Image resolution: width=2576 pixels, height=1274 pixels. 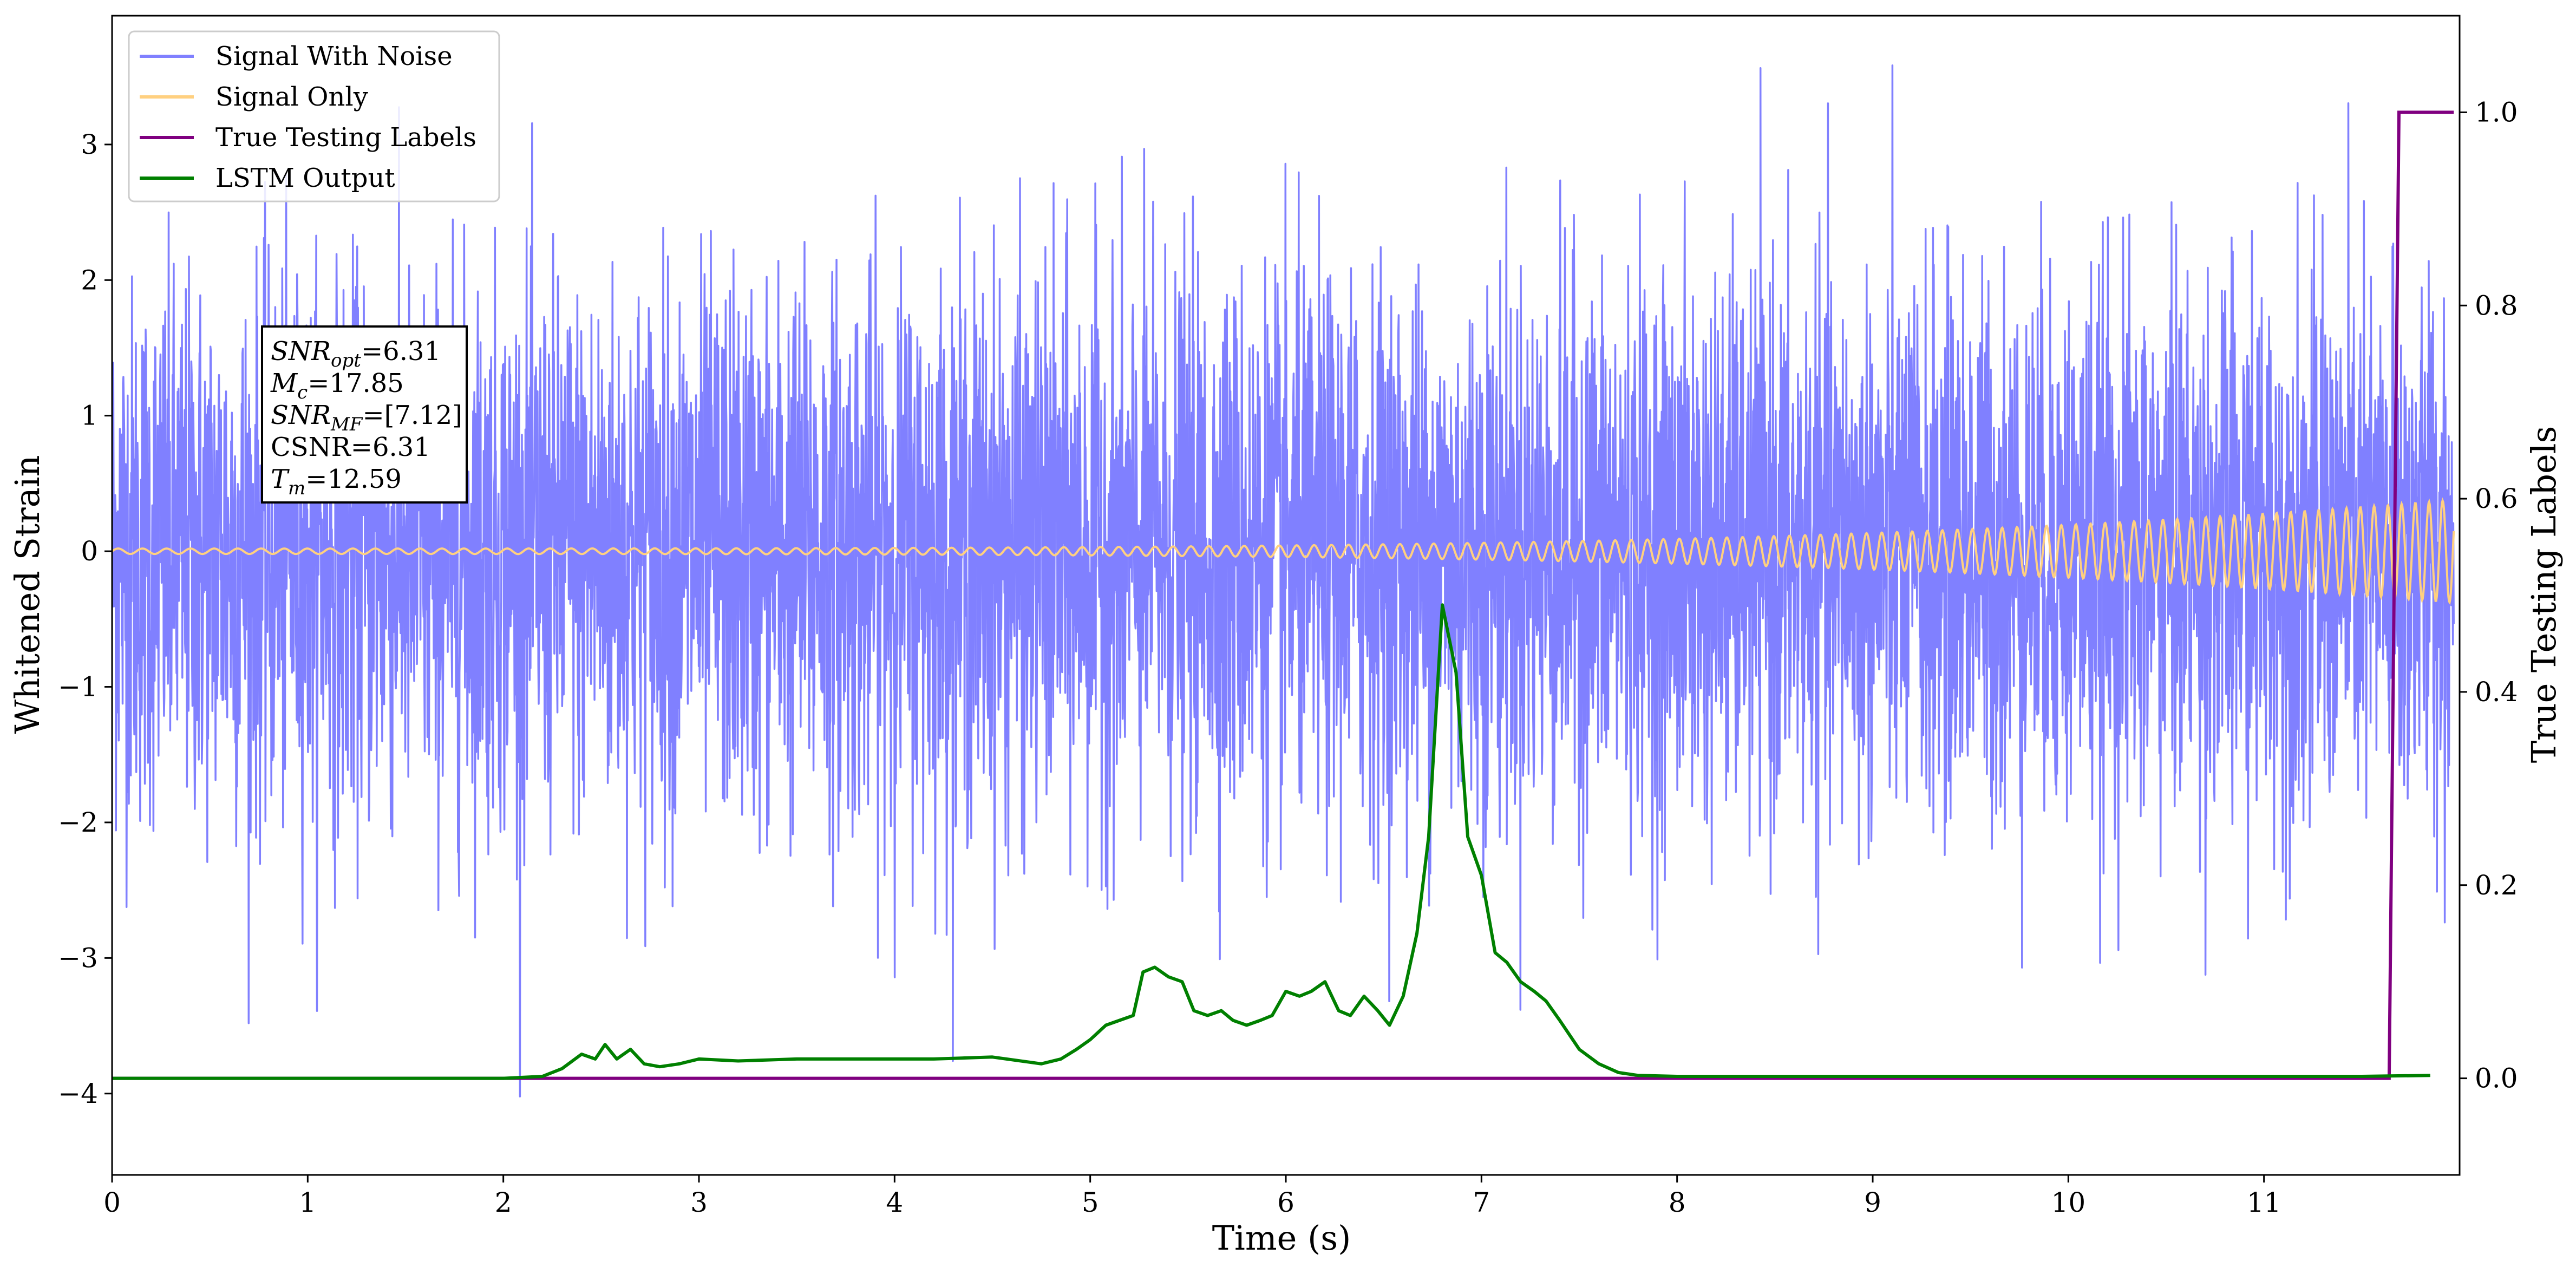 What do you see at coordinates (78, 687) in the screenshot?
I see `y-left-tick-label: −1` at bounding box center [78, 687].